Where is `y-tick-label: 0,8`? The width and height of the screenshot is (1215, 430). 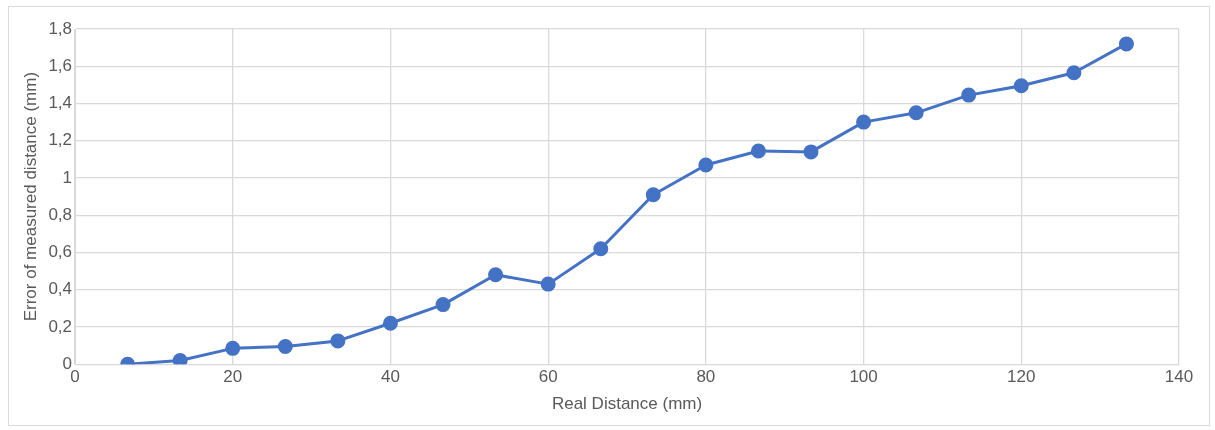
y-tick-label: 0,8 is located at coordinates (60, 214).